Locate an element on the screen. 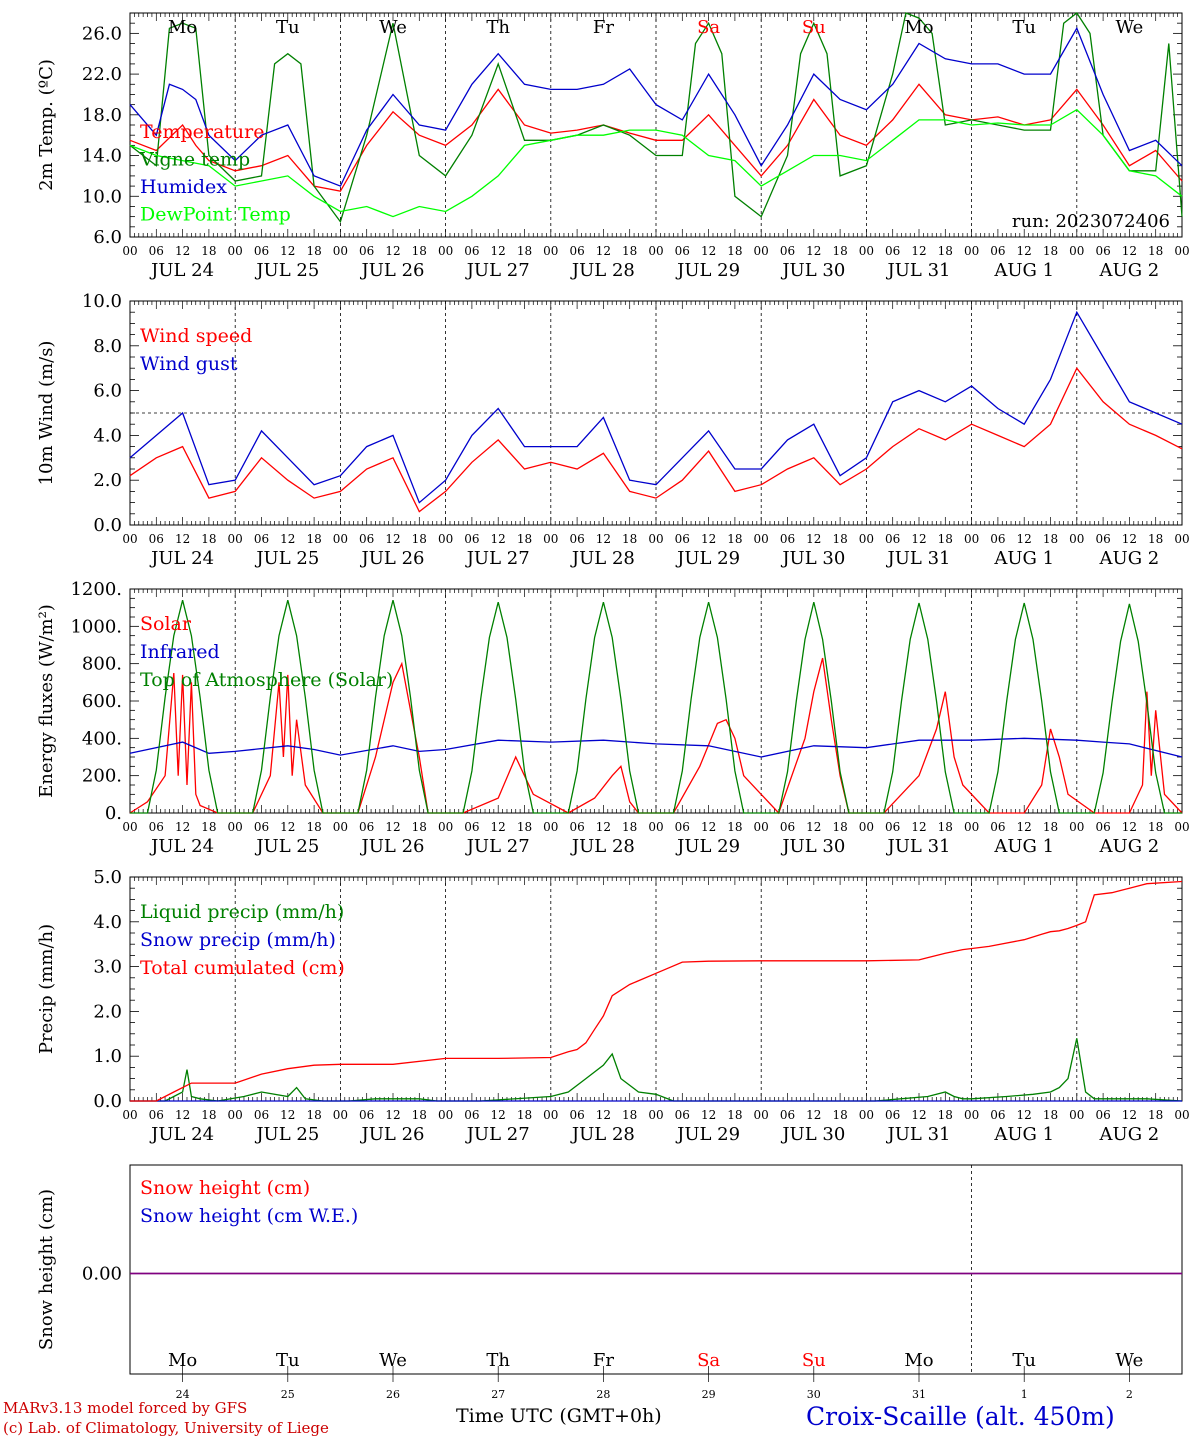  run-annotation: run: 2023072406 is located at coordinates (1091, 221).